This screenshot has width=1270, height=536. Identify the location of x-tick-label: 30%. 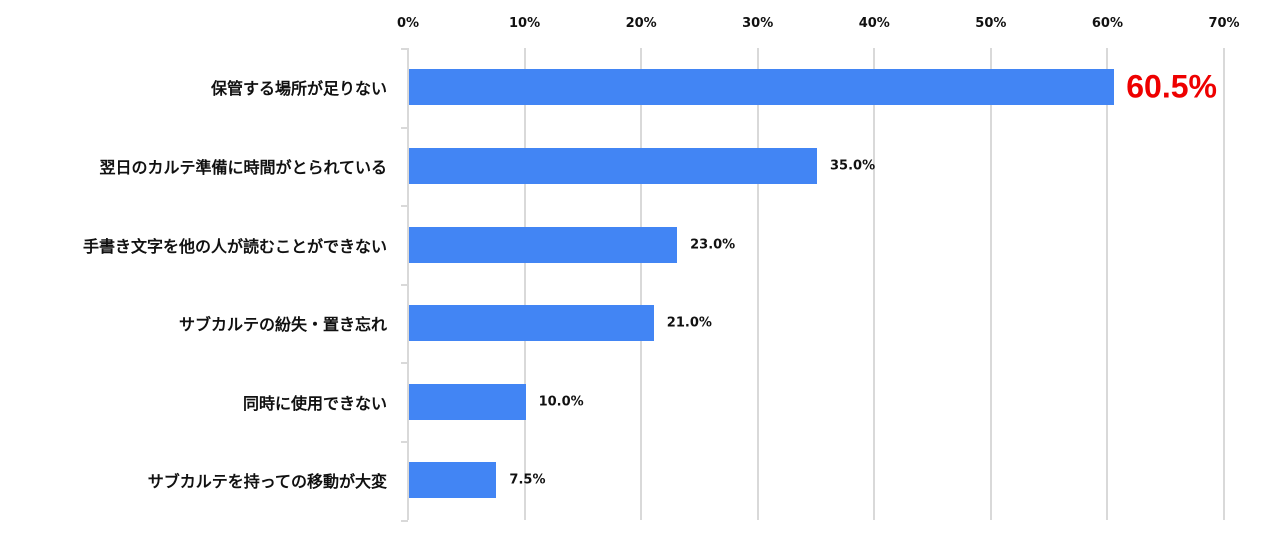
(758, 23).